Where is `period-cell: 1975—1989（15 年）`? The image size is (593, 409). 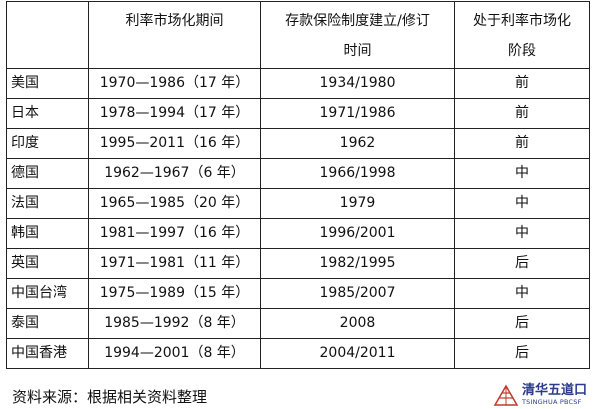 period-cell: 1975—1989（15 年） is located at coordinates (174, 293).